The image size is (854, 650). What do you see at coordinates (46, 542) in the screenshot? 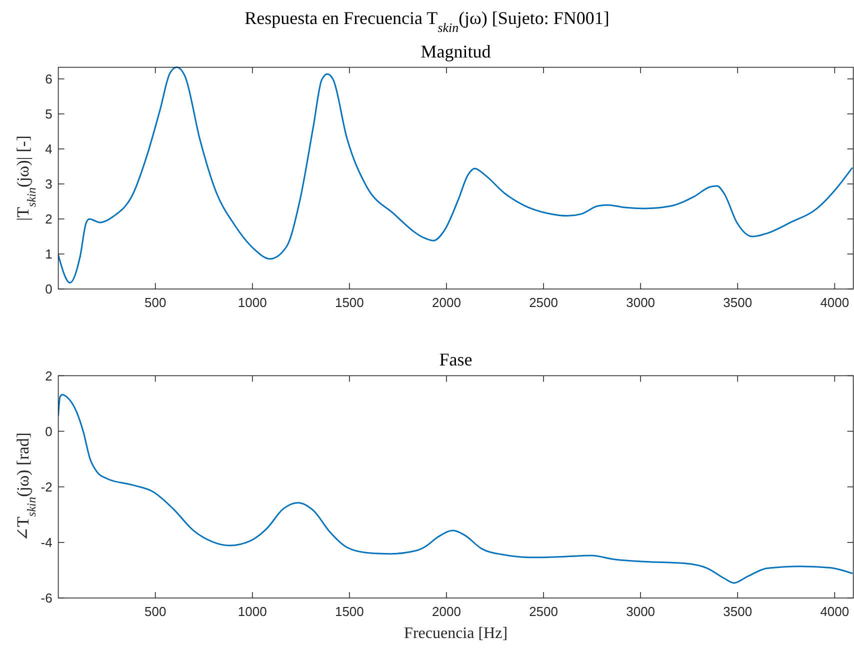
I see `y-tick-label: -4` at bounding box center [46, 542].